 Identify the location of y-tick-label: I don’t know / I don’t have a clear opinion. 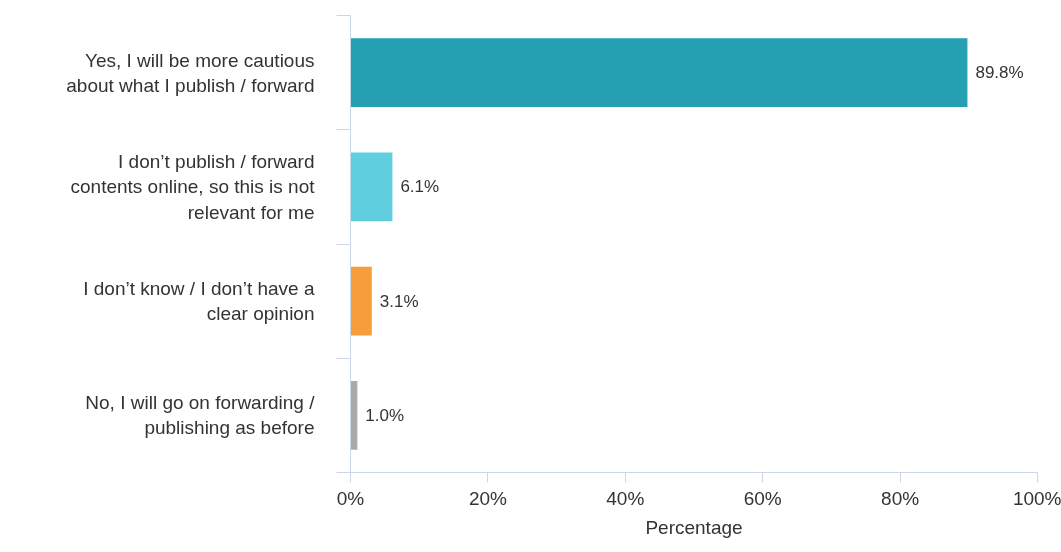
(199, 301).